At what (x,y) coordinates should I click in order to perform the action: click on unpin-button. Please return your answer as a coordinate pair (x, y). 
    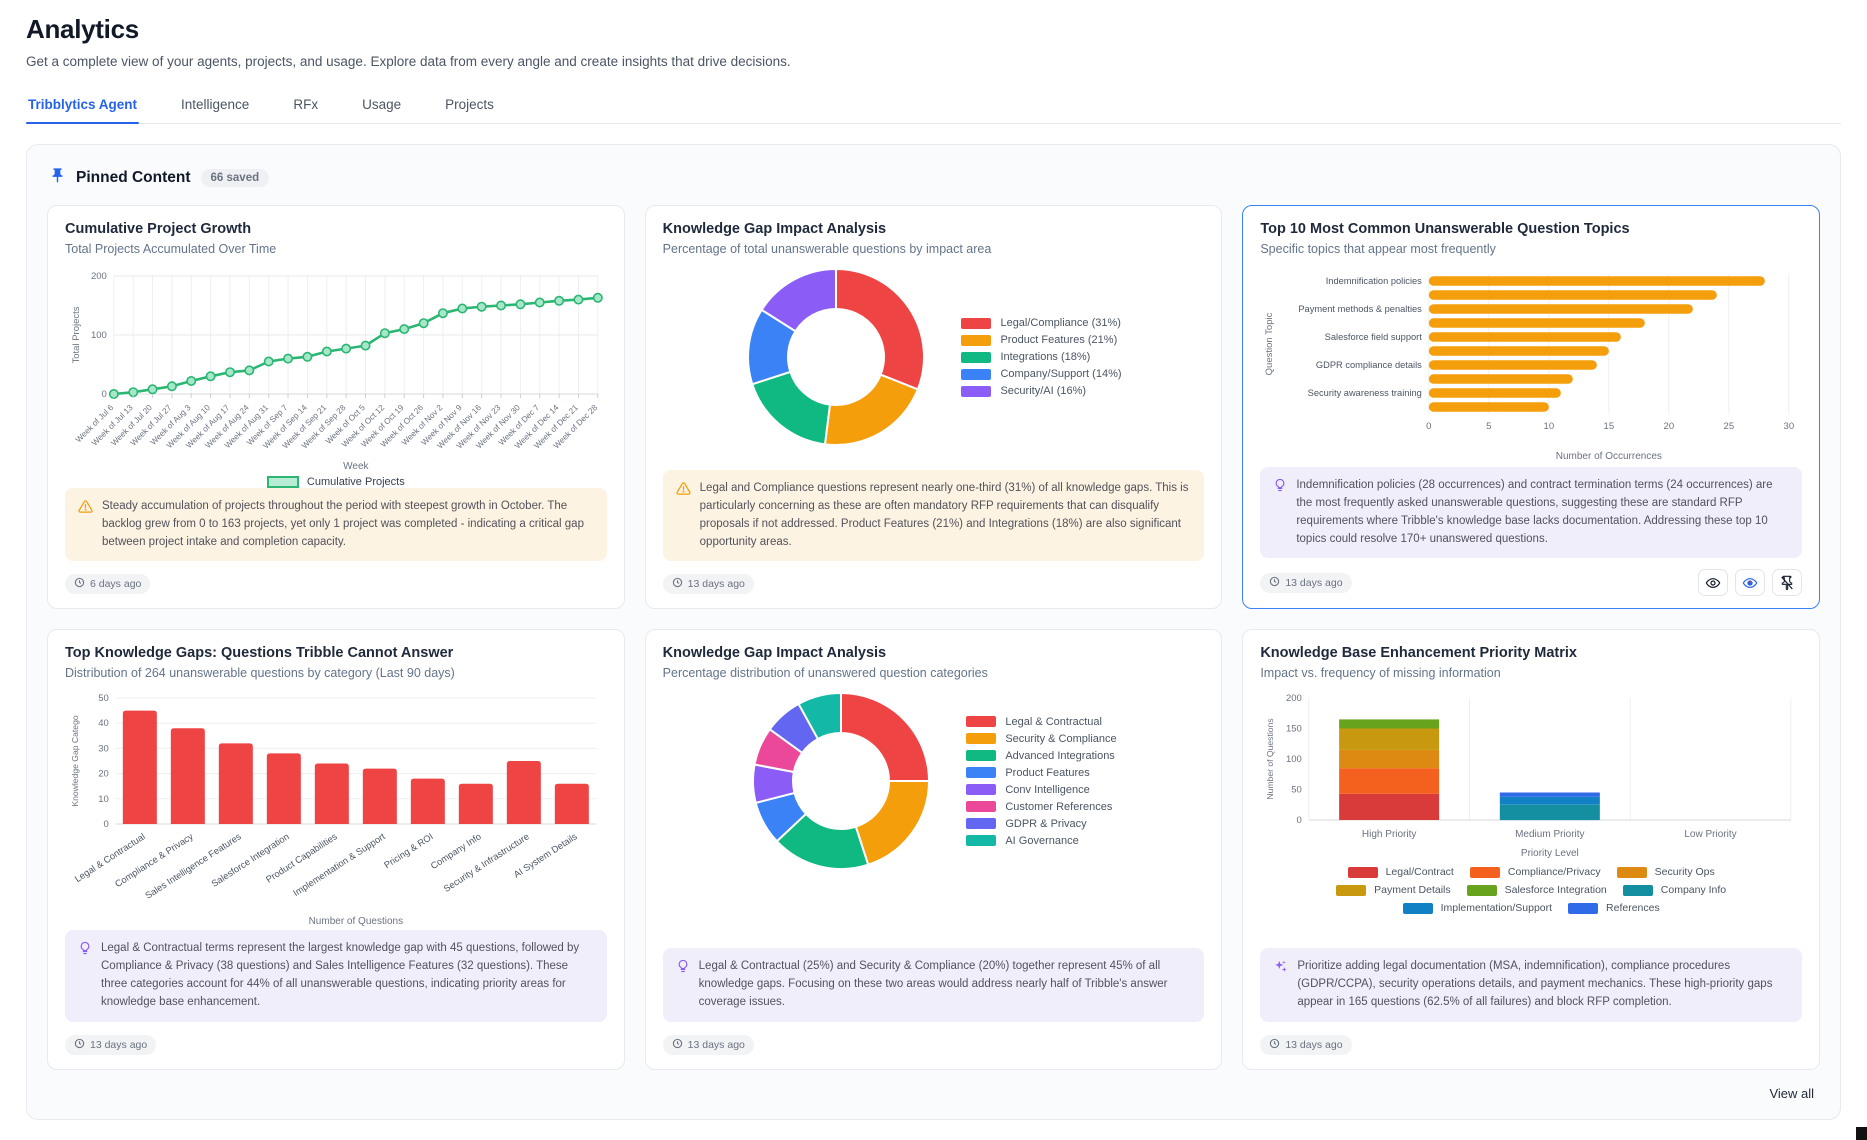
    Looking at the image, I should click on (1787, 583).